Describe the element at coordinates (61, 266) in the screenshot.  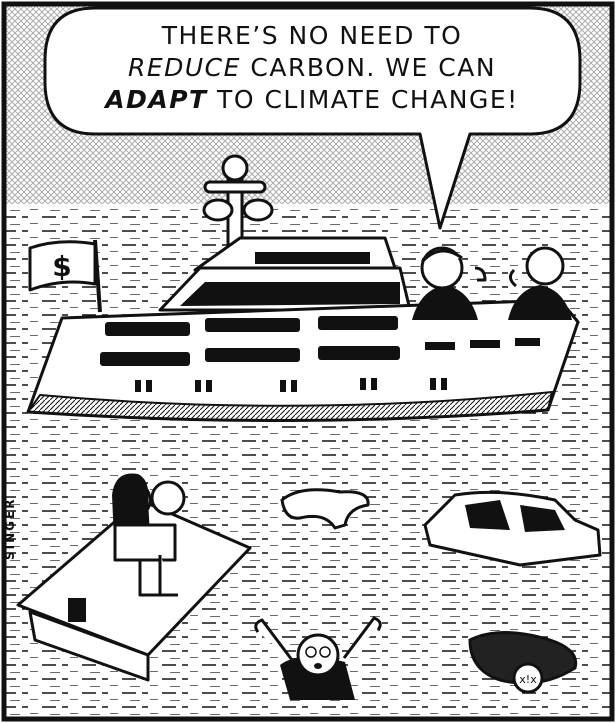
I see `flag-symbol: $` at that location.